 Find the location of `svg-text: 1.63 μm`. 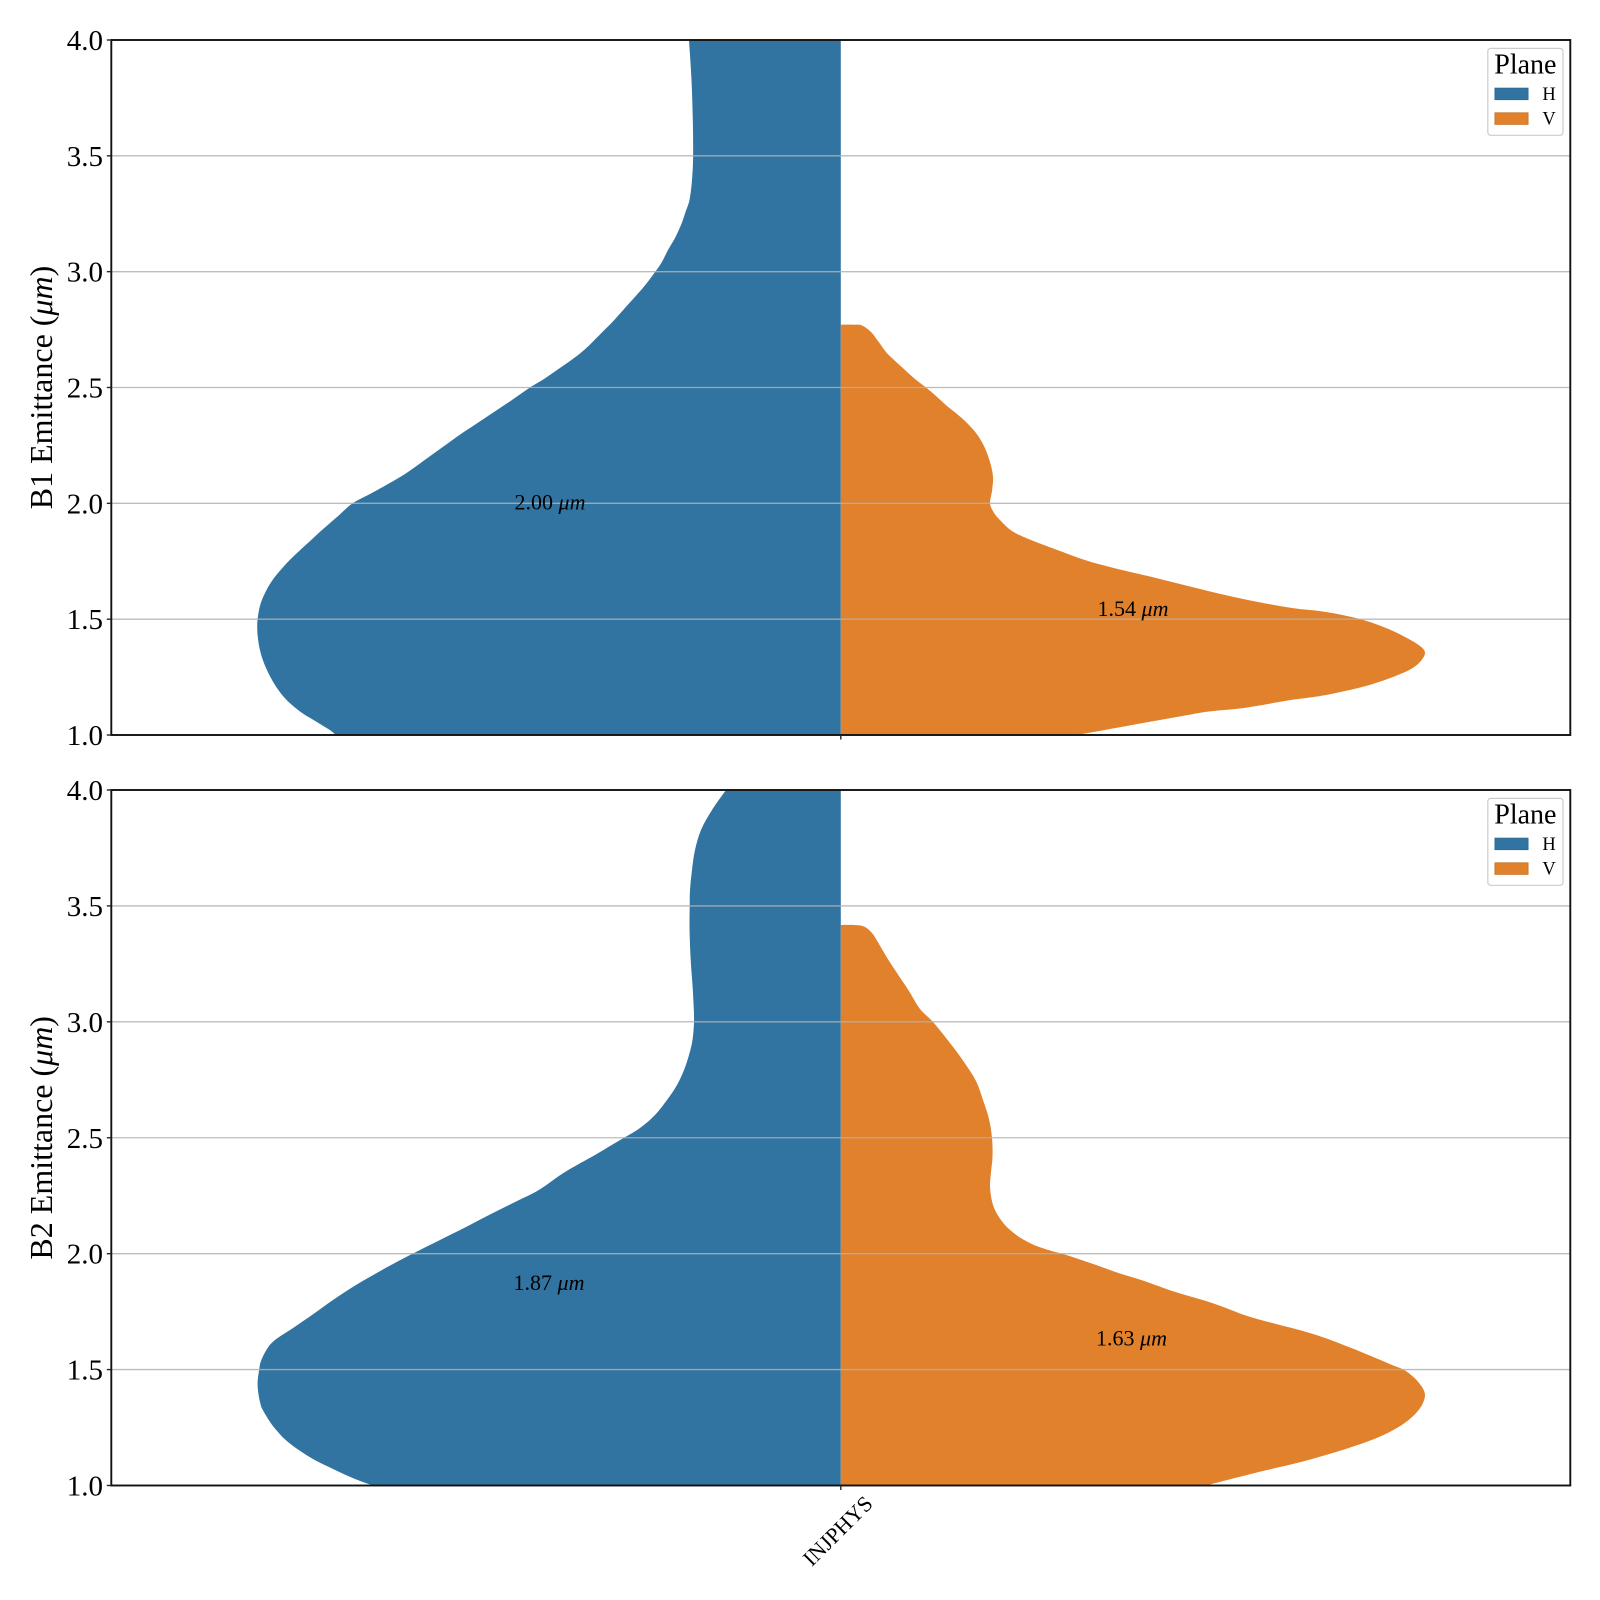

svg-text: 1.63 μm is located at coordinates (1131, 1338).